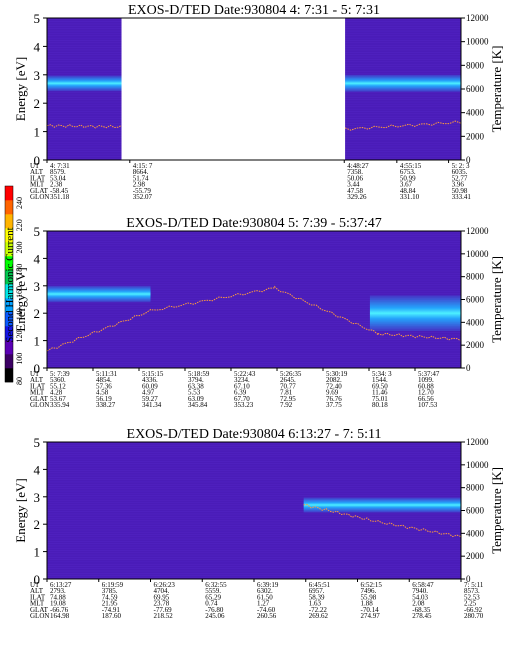 This screenshot has height=649, width=505. Describe the element at coordinates (371, 616) in the screenshot. I see `orbit-value: 274.97` at that location.